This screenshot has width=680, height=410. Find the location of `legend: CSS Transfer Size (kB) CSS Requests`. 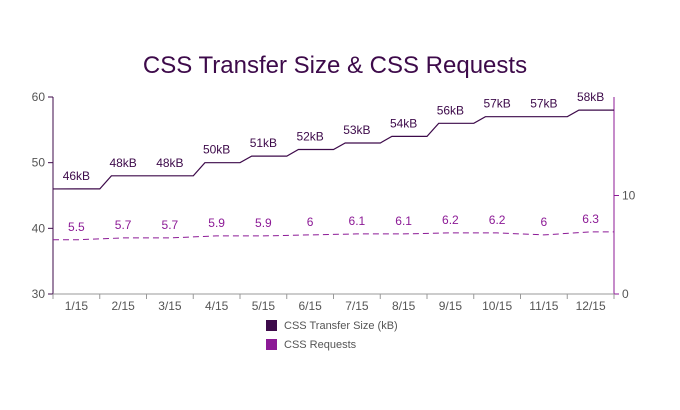

legend: CSS Transfer Size (kB) CSS Requests is located at coordinates (332, 335).